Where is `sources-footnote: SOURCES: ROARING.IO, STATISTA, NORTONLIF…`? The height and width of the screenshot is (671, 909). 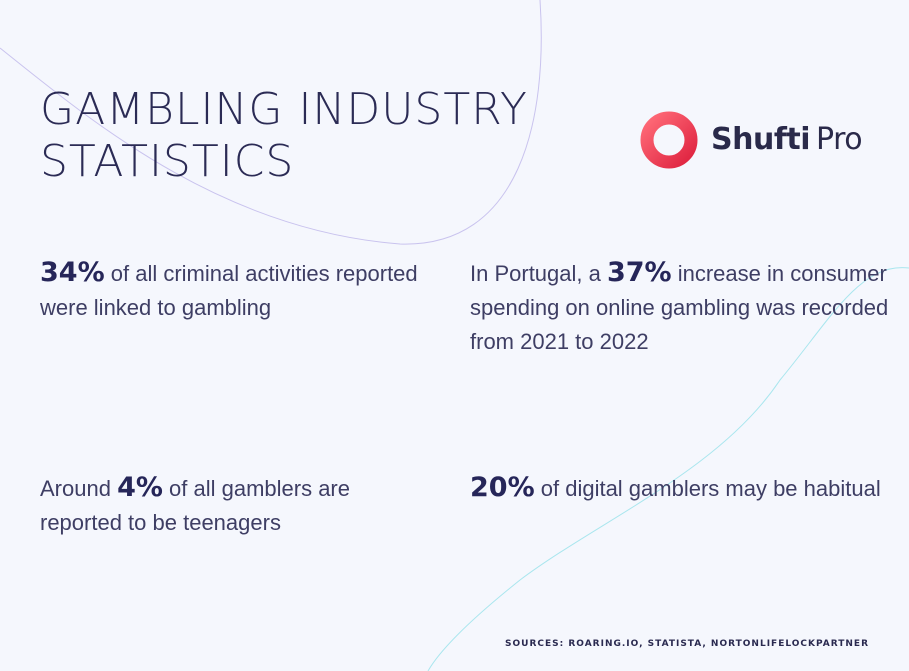 sources-footnote: SOURCES: ROARING.IO, STATISTA, NORTONLIF… is located at coordinates (687, 644).